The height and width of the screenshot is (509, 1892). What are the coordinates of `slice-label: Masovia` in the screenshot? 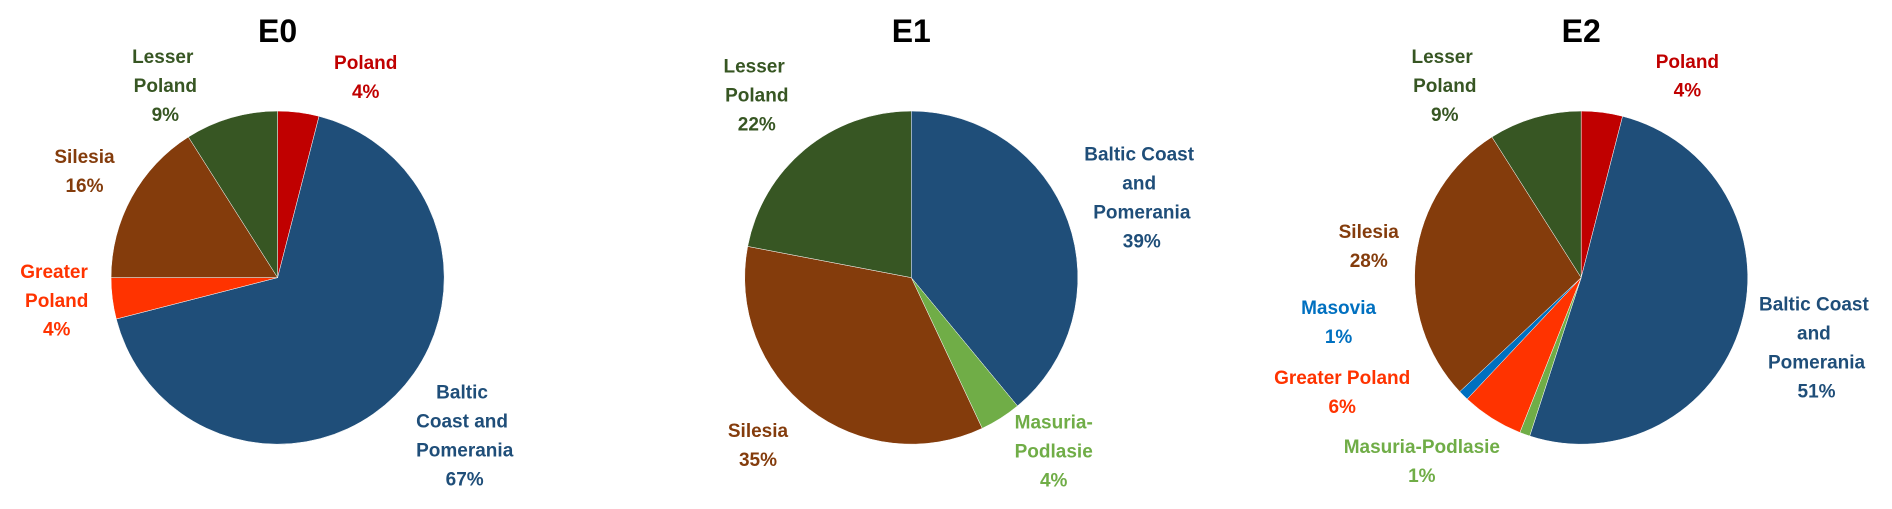 It's located at (1338, 308).